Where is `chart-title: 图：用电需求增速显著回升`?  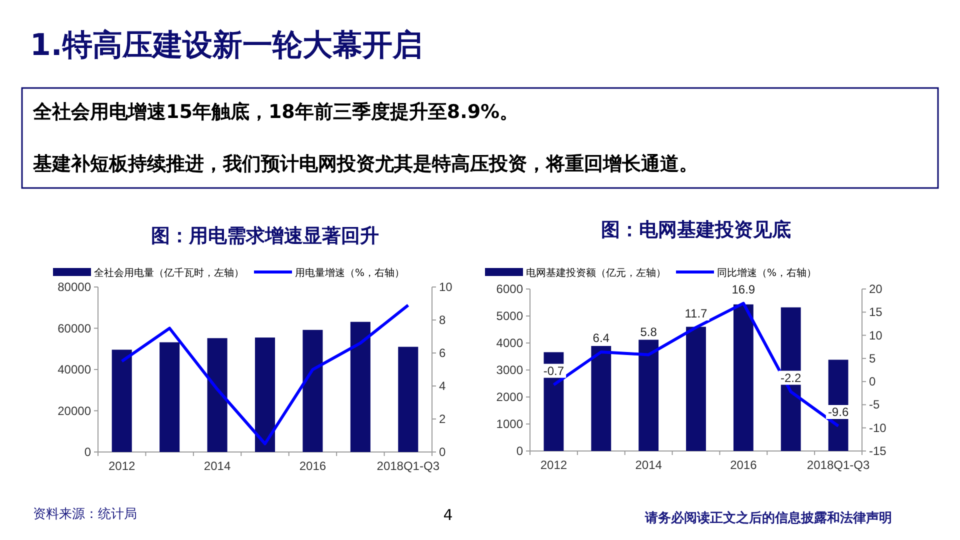
chart-title: 图：用电需求增速显著回升 is located at coordinates (265, 236).